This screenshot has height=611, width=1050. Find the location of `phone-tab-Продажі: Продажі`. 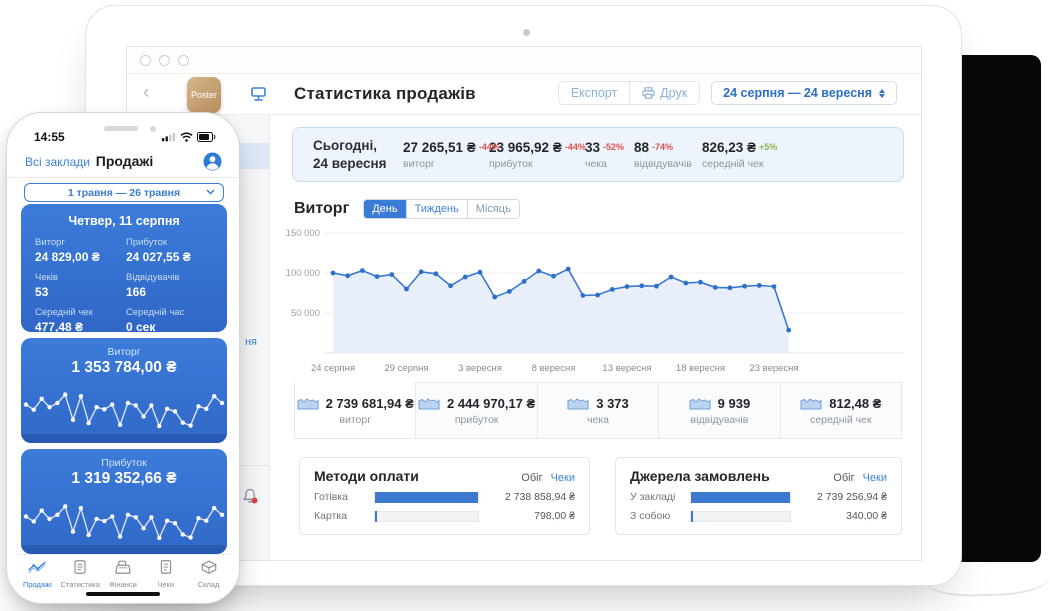

phone-tab-Продажі: Продажі is located at coordinates (37, 575).